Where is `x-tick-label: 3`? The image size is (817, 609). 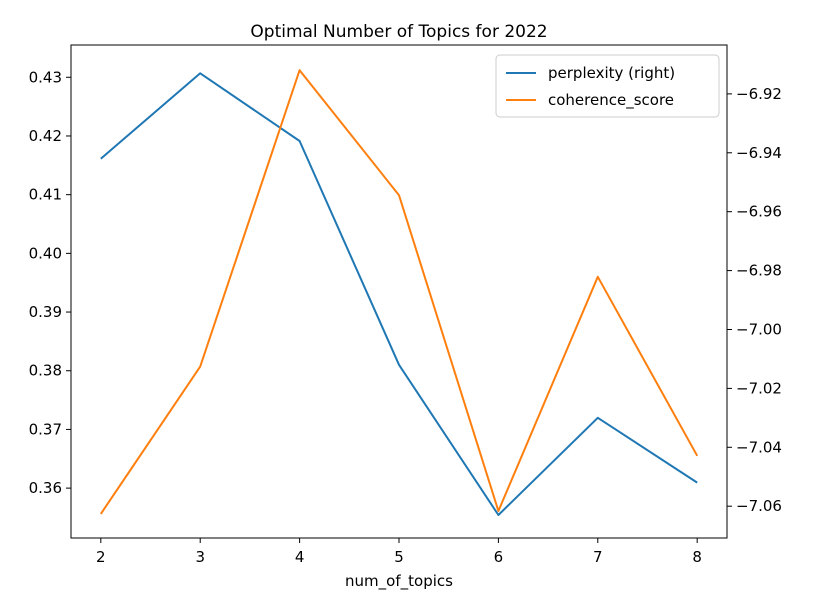 x-tick-label: 3 is located at coordinates (200, 557).